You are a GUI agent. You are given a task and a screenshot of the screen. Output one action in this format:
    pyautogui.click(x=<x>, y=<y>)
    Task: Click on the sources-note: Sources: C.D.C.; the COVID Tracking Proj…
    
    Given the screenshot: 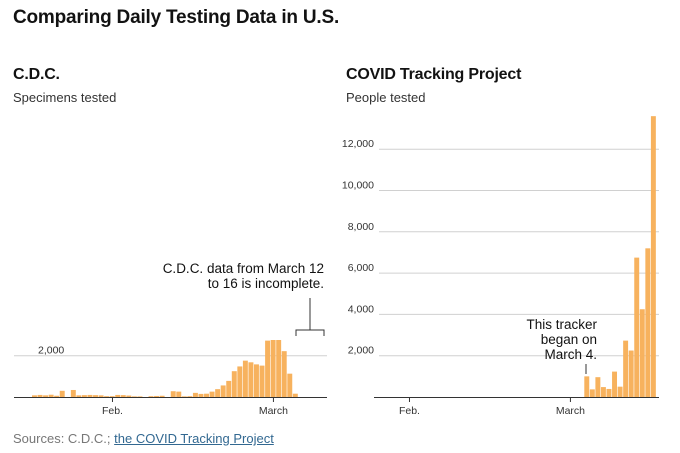 What is the action you would take?
    pyautogui.click(x=143, y=438)
    